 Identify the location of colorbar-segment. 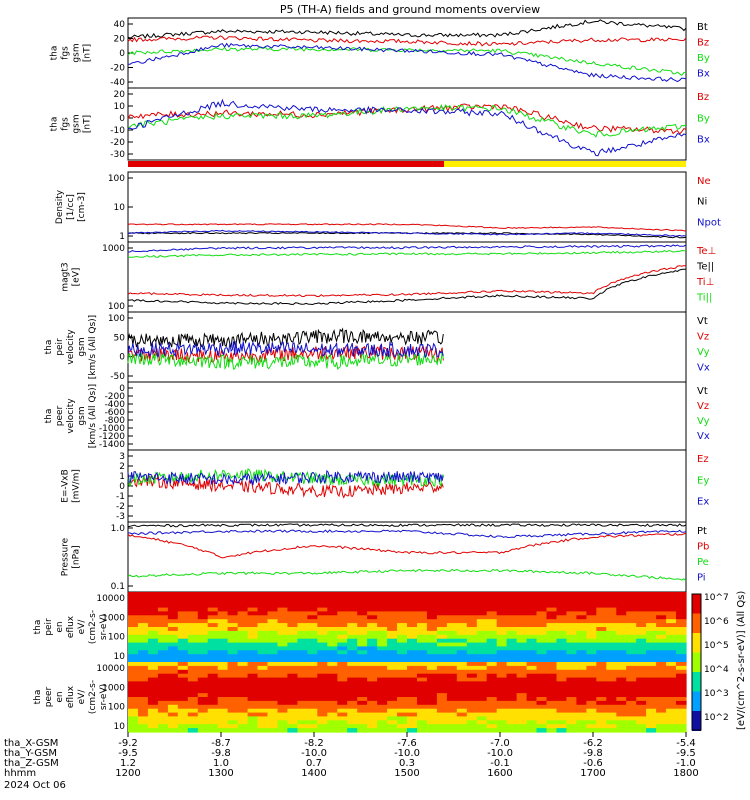
(696, 701).